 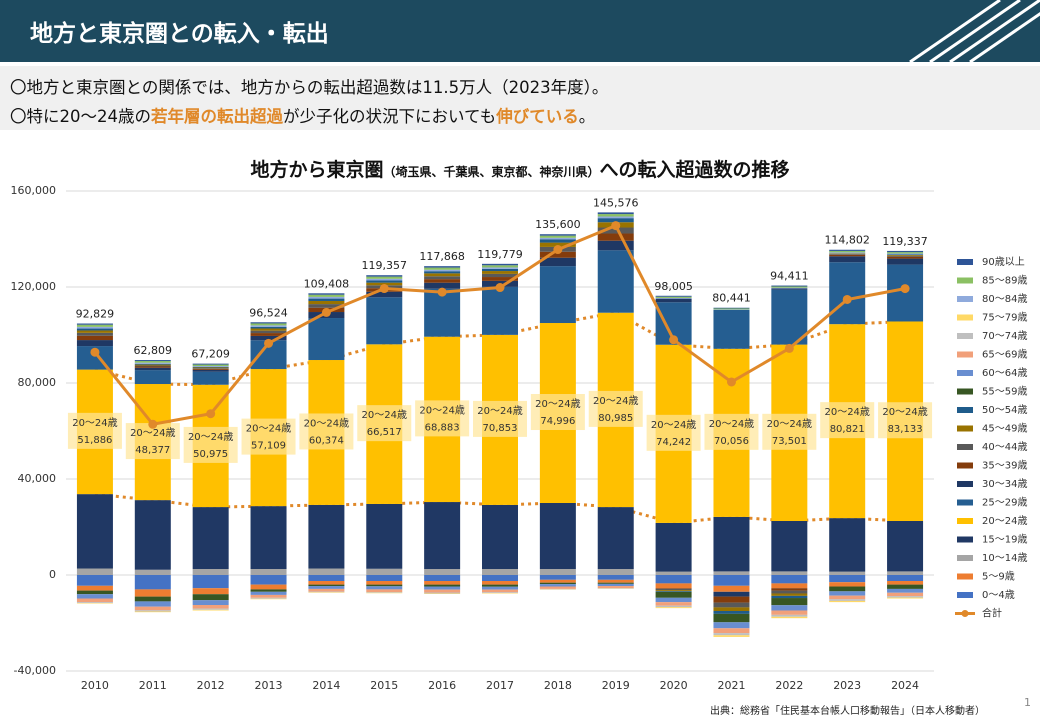 I want to click on data-label: 73,501, so click(x=789, y=441).